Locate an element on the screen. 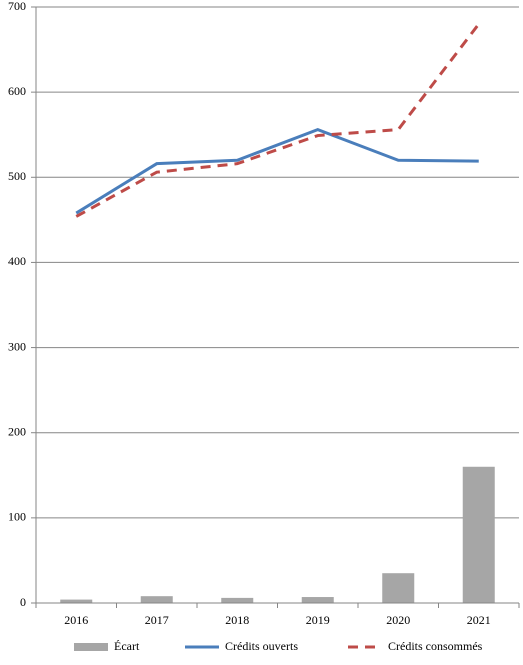 The width and height of the screenshot is (523, 665). y-tick-label: 200 is located at coordinates (17, 431).